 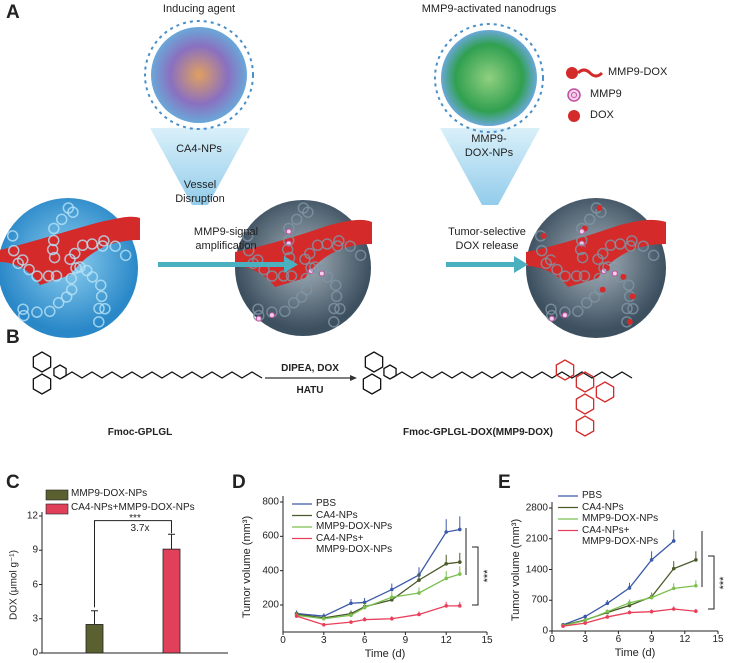 I want to click on reagents-top: DIPEA, DOX, so click(x=310, y=368).